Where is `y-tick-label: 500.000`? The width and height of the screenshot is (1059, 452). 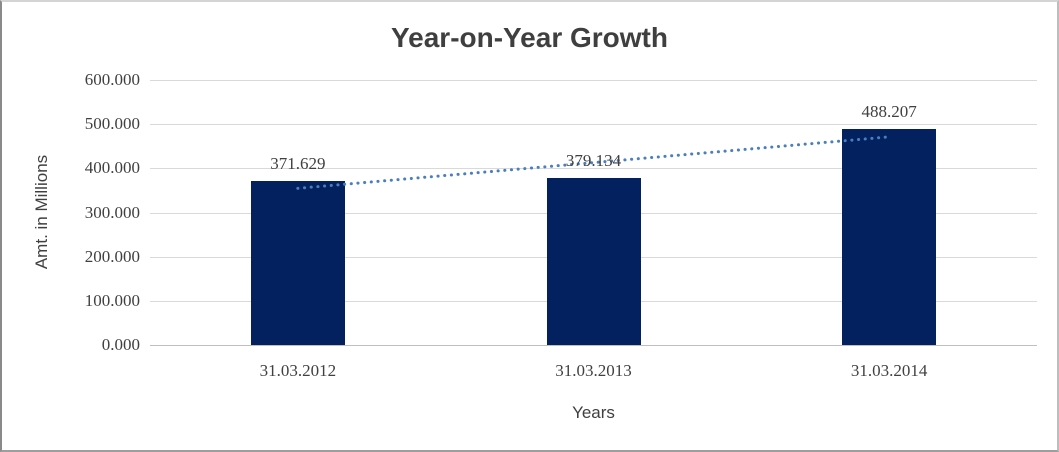 y-tick-label: 500.000 is located at coordinates (112, 124).